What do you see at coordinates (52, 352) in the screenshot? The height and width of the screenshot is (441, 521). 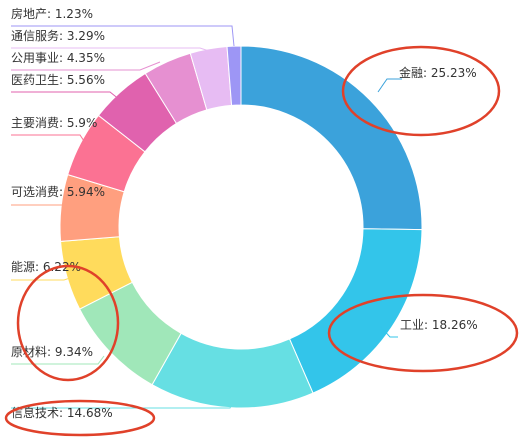 I see `slice-label-4: 原材料: 9.34%` at bounding box center [52, 352].